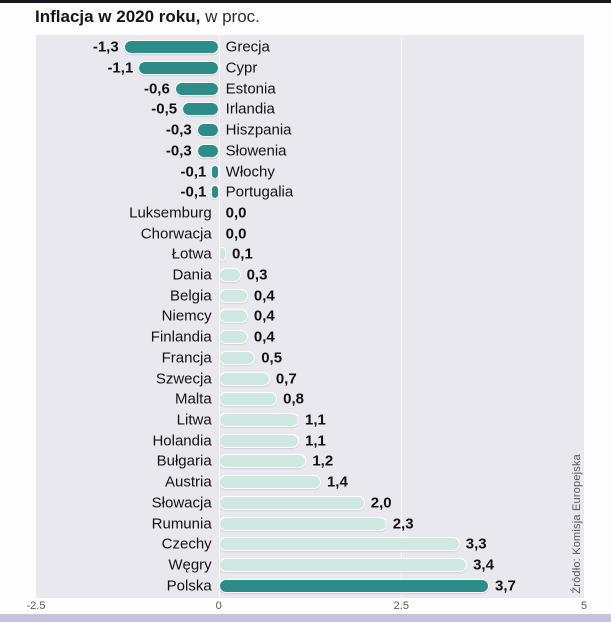 The image size is (611, 622). Describe the element at coordinates (193, 192) in the screenshot. I see `value-label: -0,1` at that location.